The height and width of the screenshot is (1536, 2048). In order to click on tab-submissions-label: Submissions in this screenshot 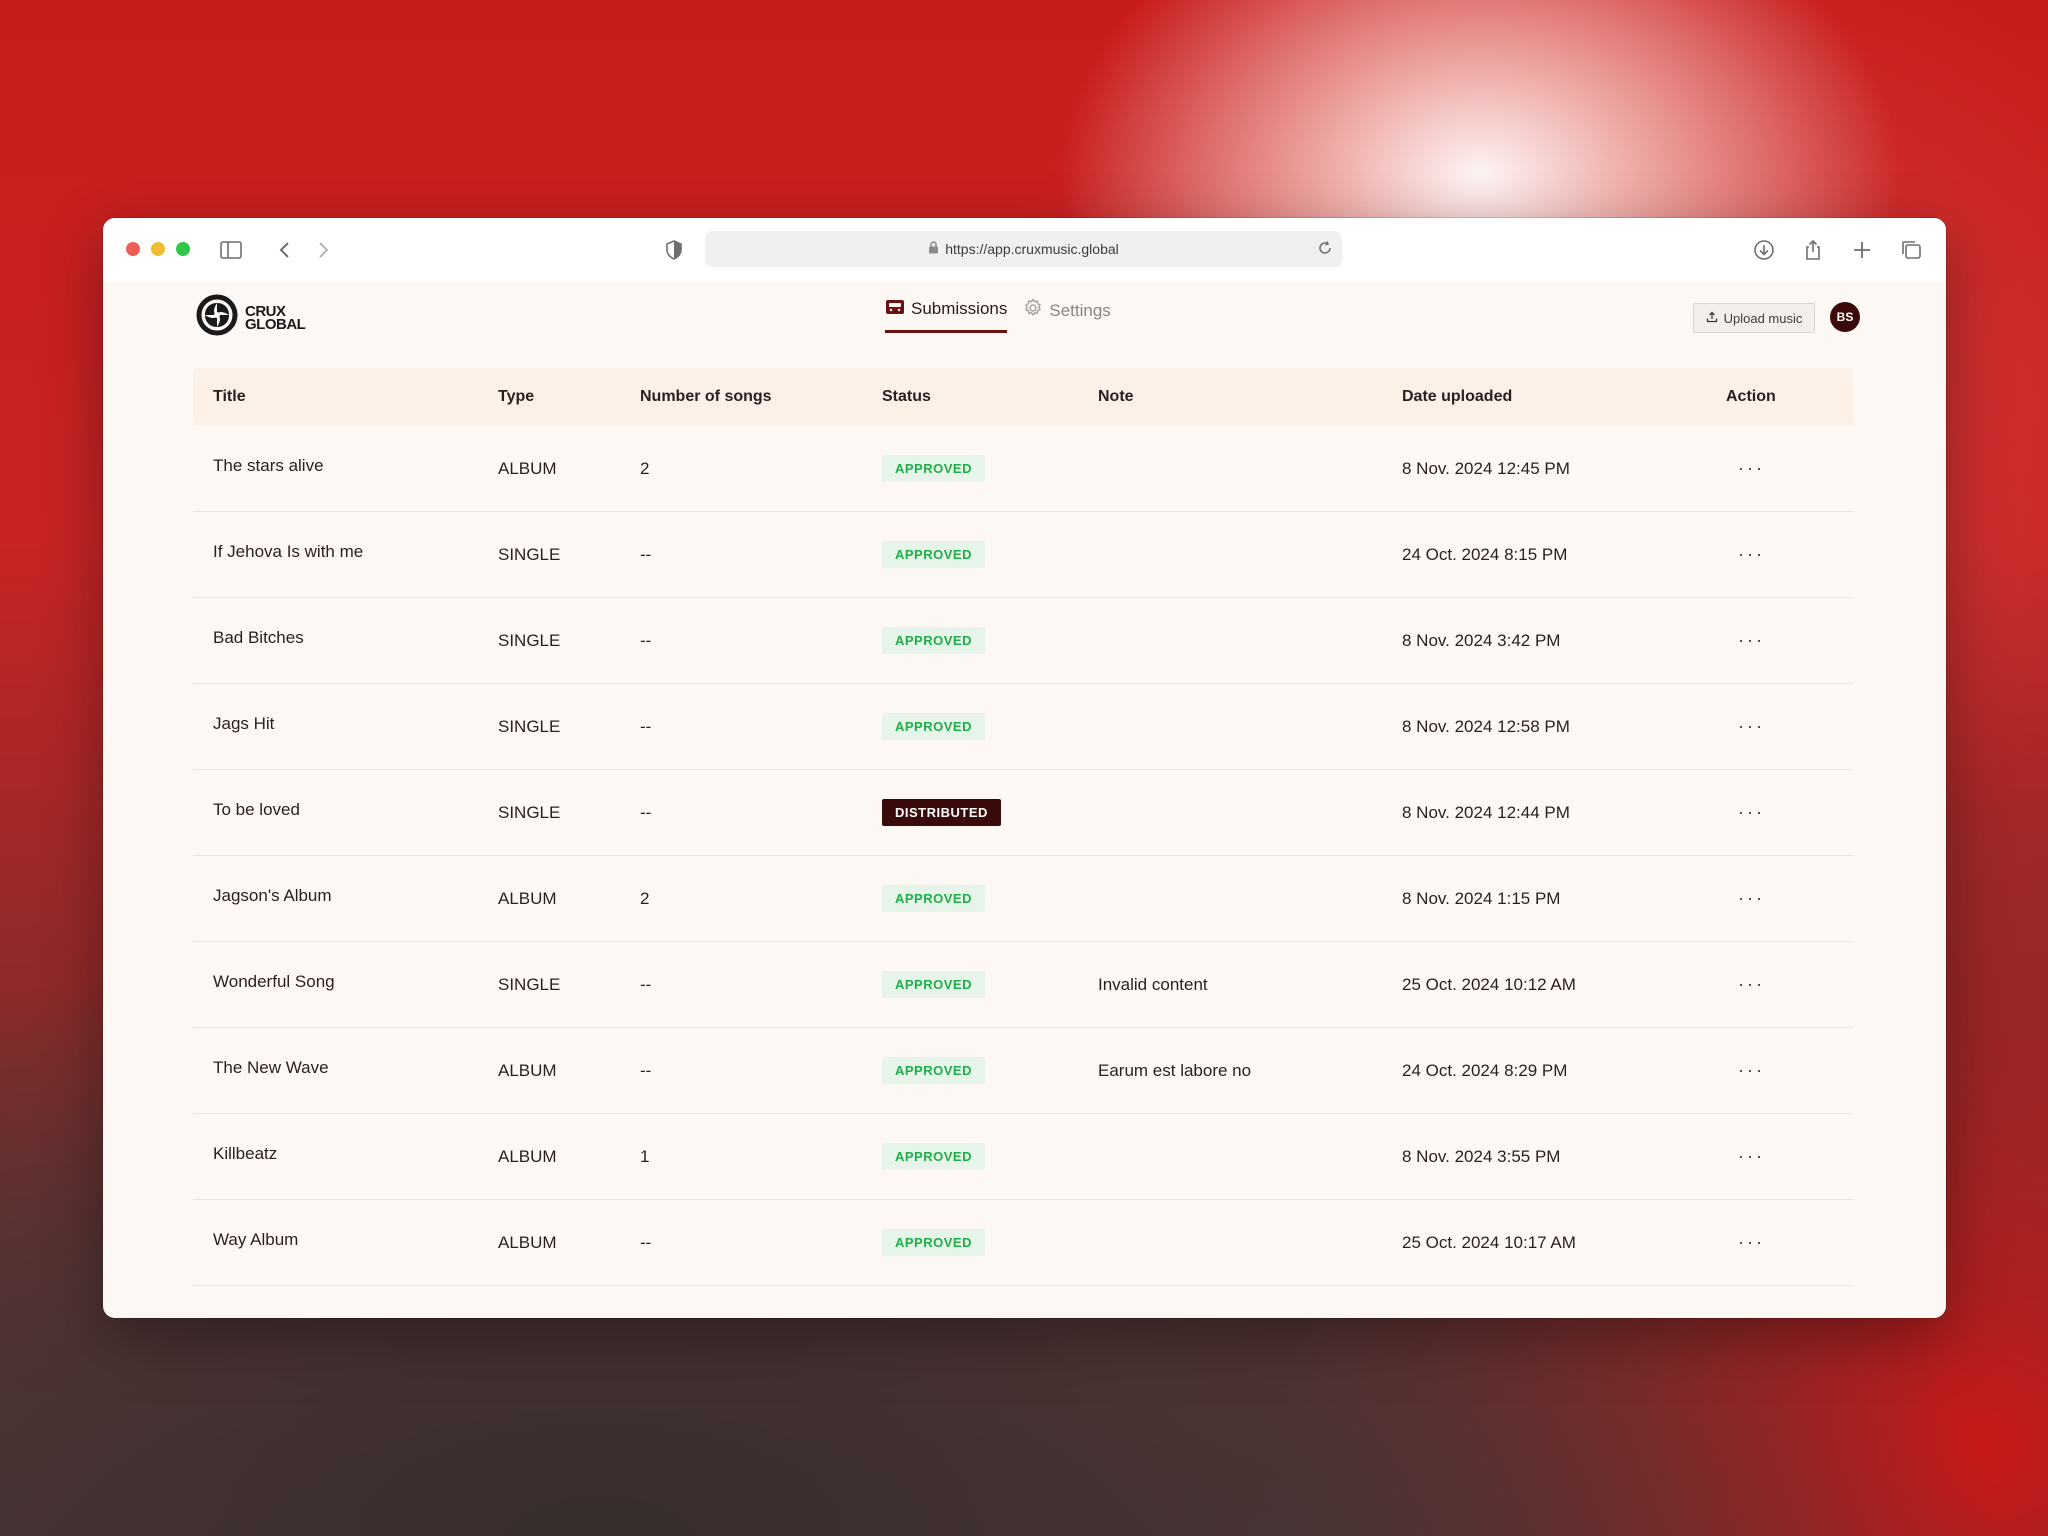, I will do `click(959, 308)`.